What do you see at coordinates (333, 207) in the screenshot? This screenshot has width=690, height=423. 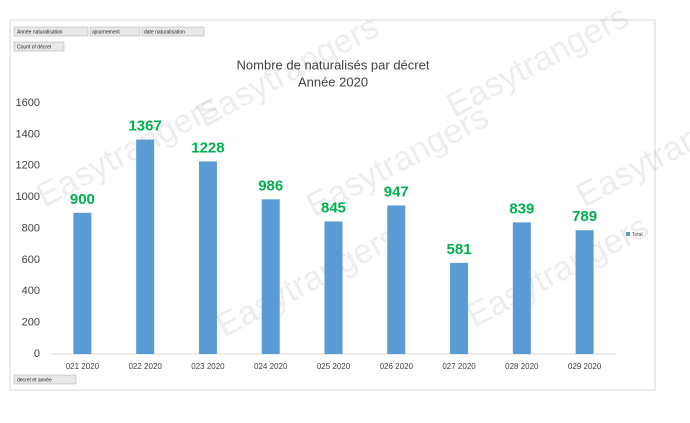 I see `data-label: 845` at bounding box center [333, 207].